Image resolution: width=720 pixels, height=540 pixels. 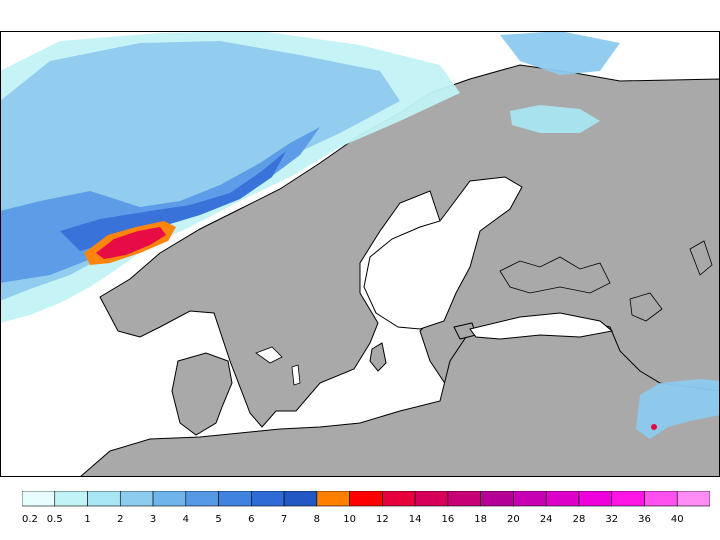 I want to click on lake-onega, so click(x=701, y=258).